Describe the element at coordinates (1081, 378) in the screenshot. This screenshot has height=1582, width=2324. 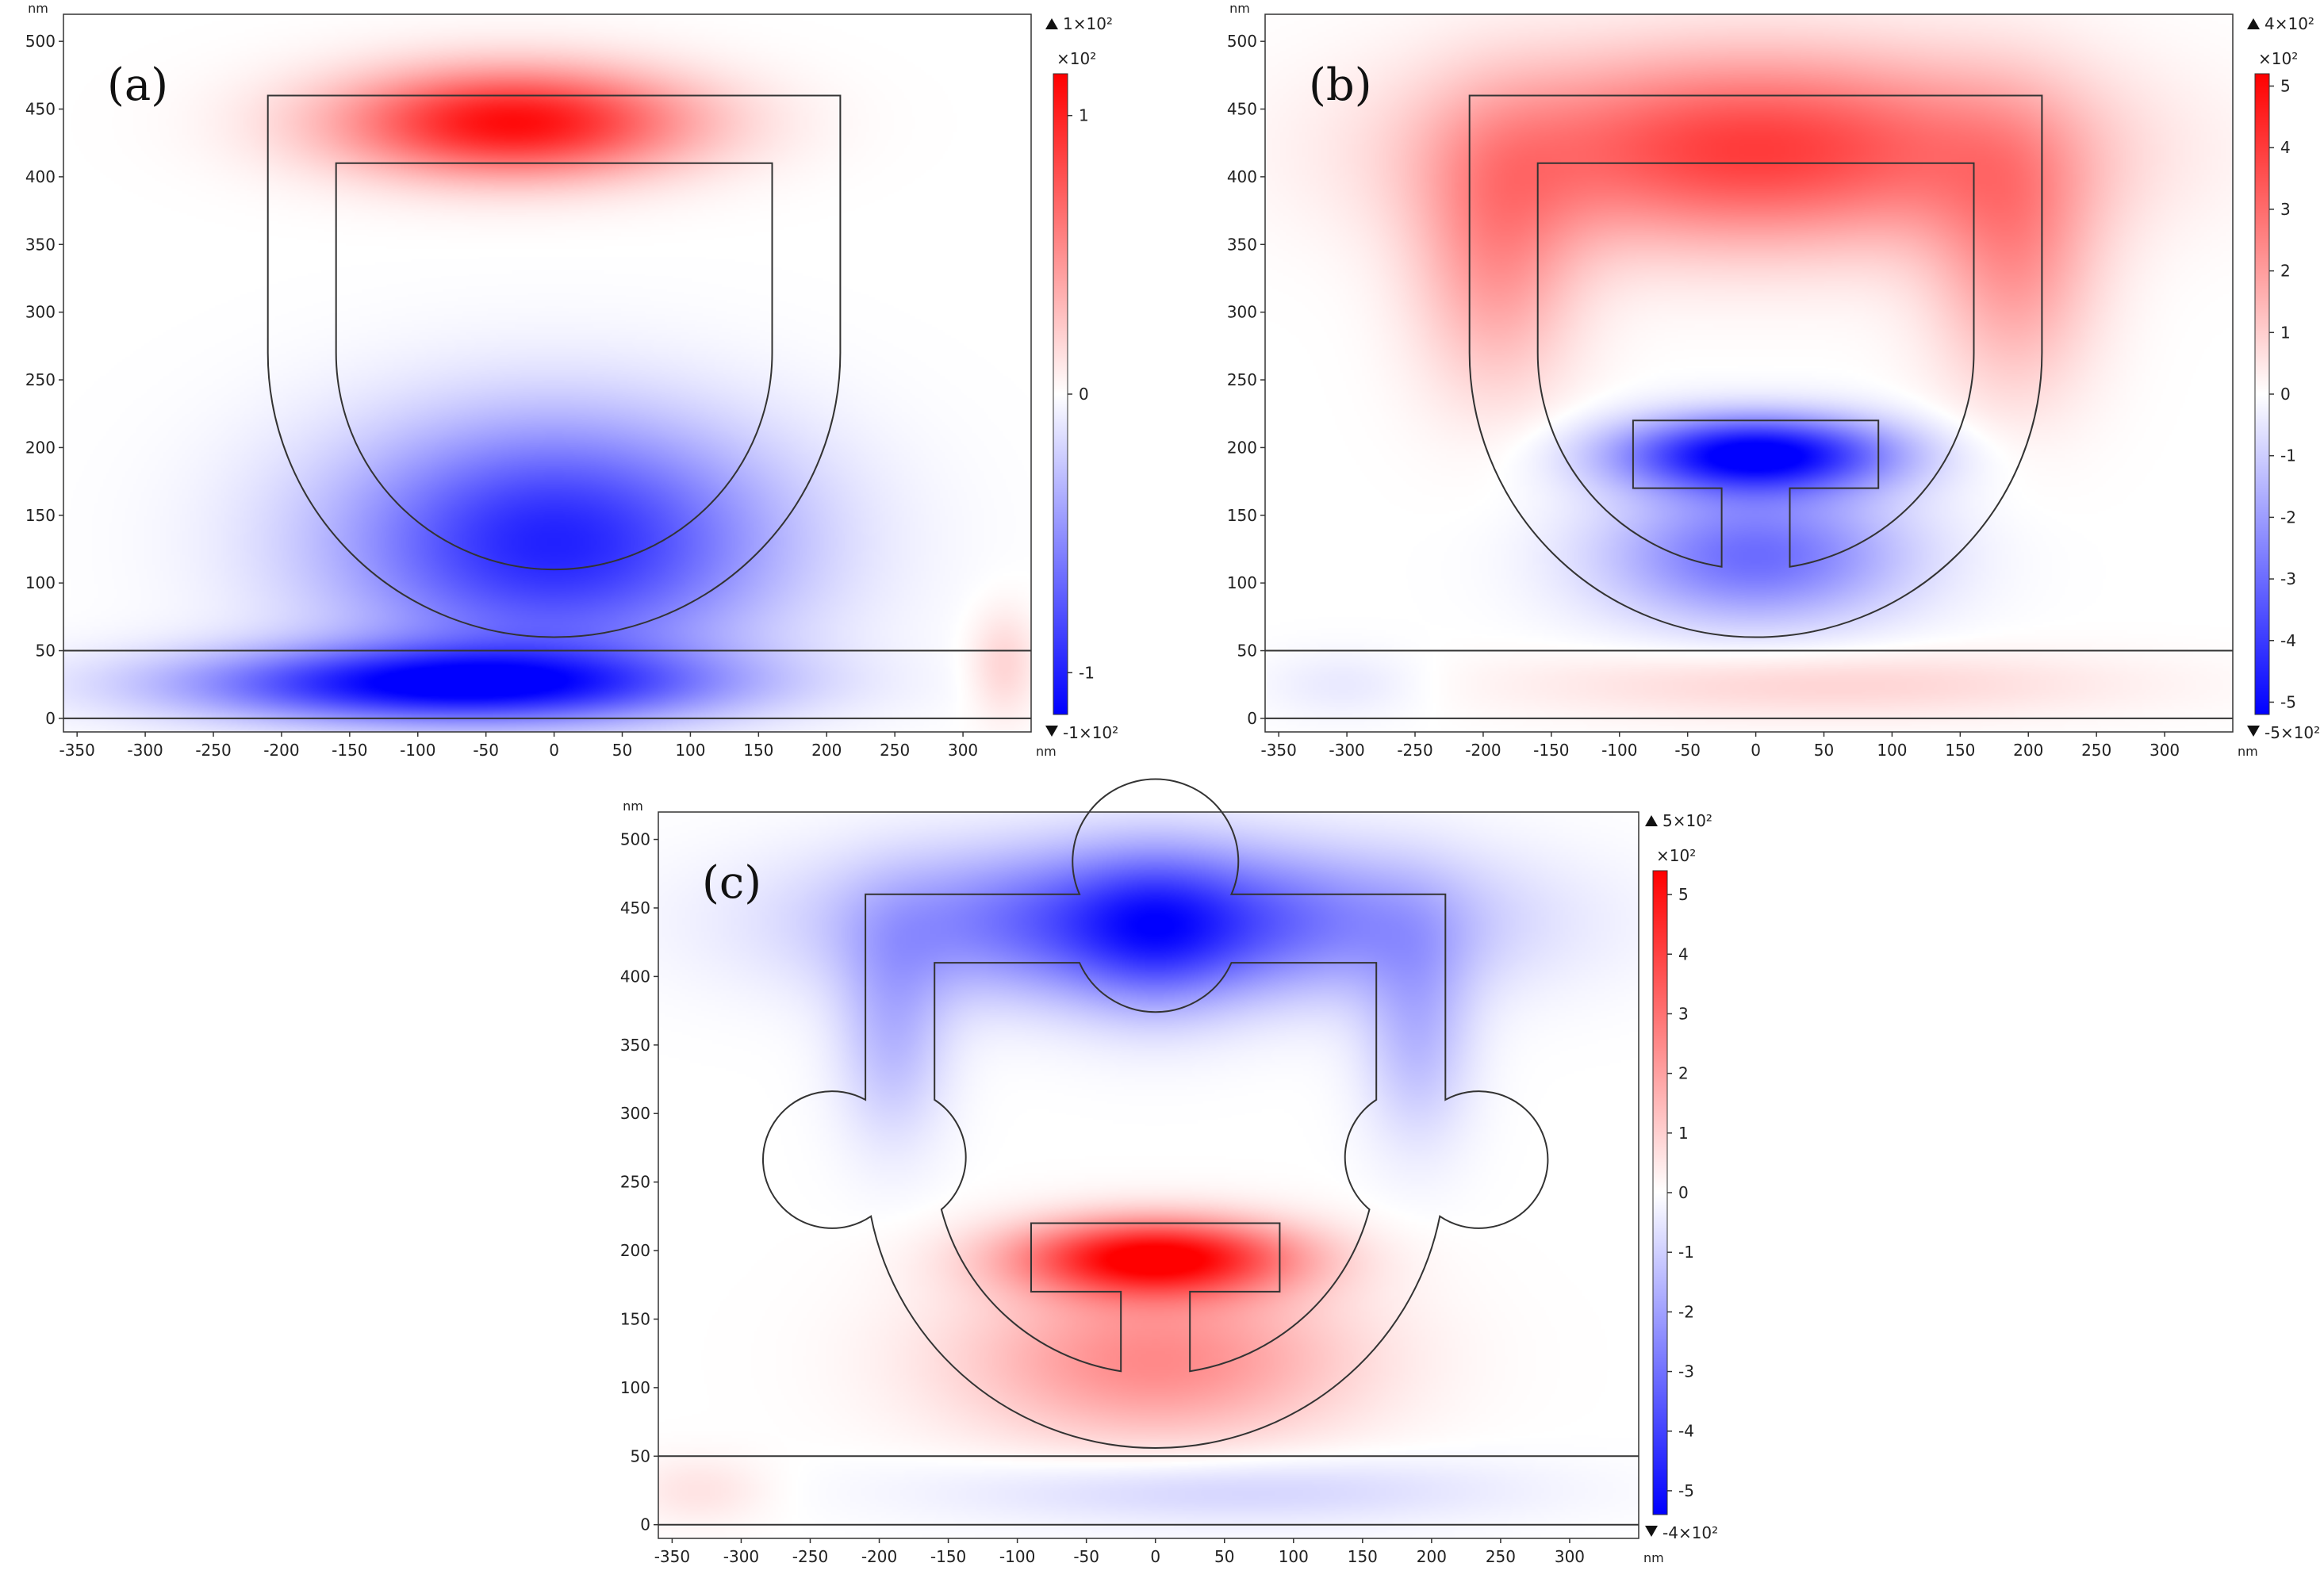
I see `colorbar: 1 0 -1 1×10² ×10² -1×10²` at that location.